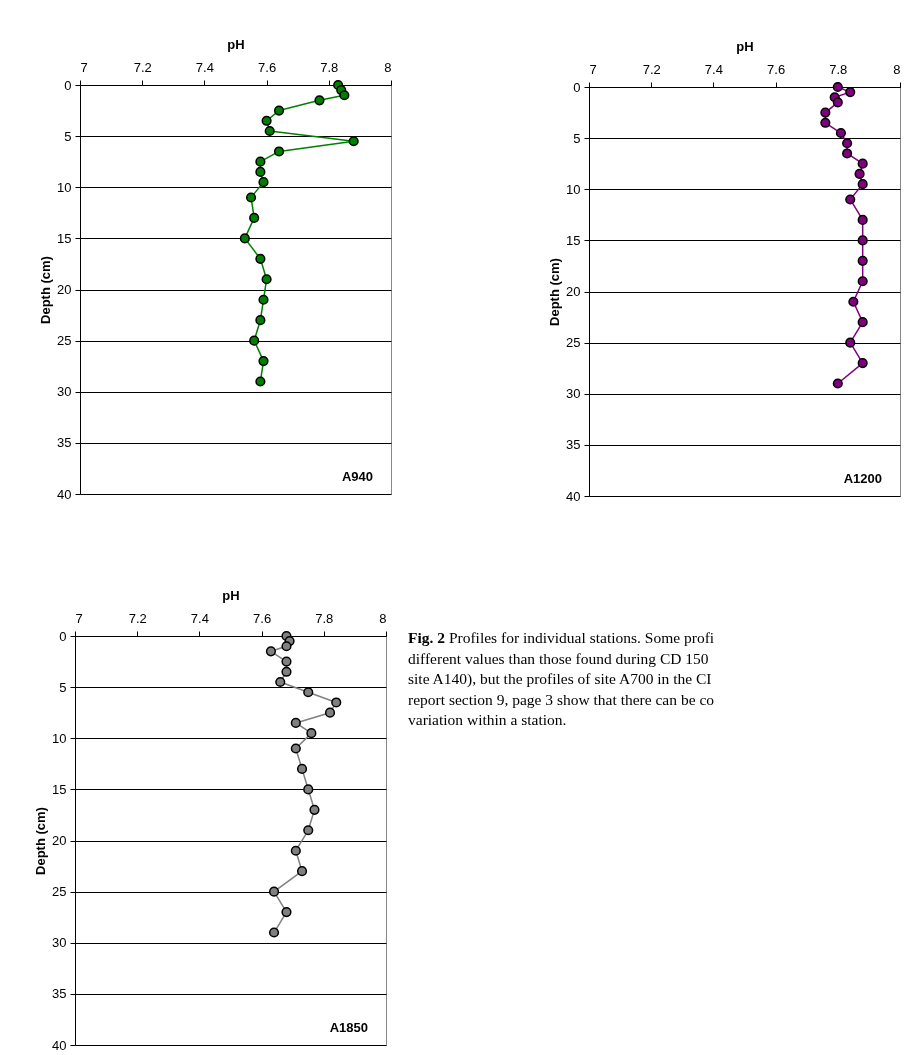 The height and width of the screenshot is (1055, 908). I want to click on annotation: A1850, so click(348, 1027).